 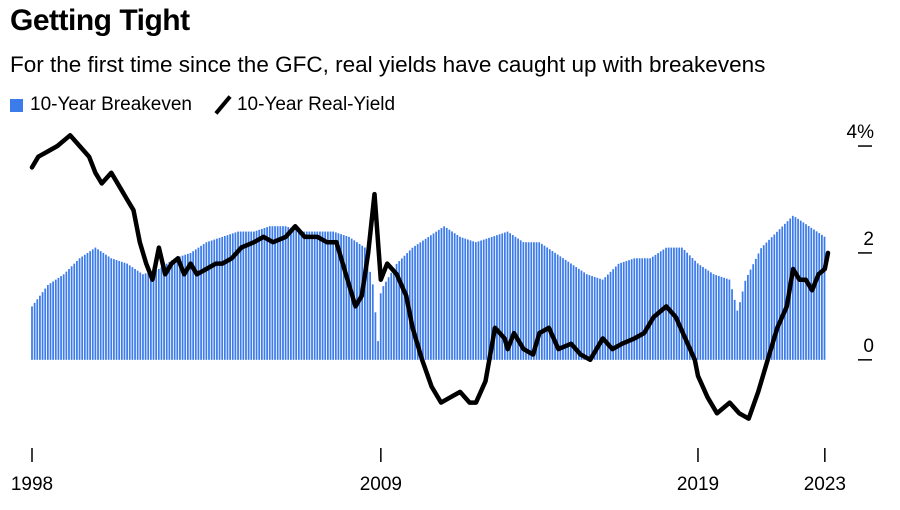 I want to click on legend-label-breakeven: 10-Year Breakeven, so click(x=111, y=104).